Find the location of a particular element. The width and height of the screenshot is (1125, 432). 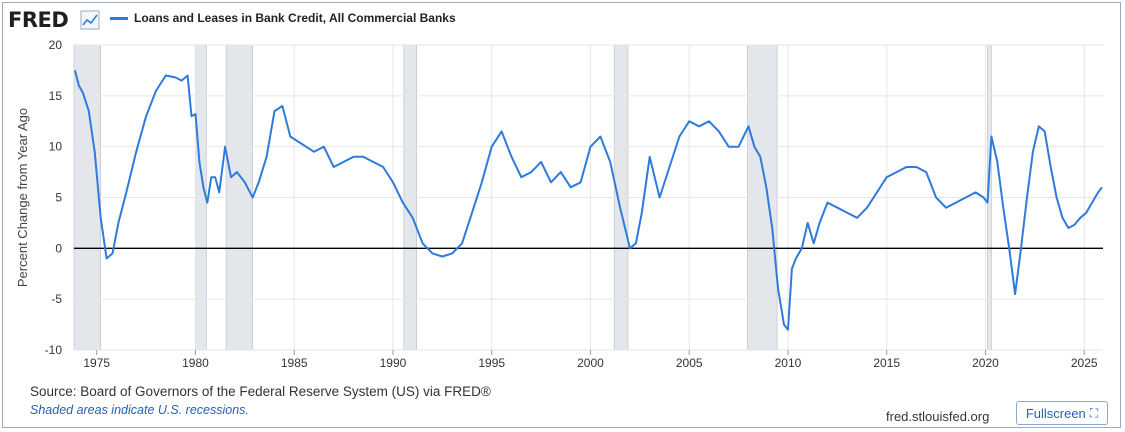

expand-icon: ⛶ is located at coordinates (1094, 412).